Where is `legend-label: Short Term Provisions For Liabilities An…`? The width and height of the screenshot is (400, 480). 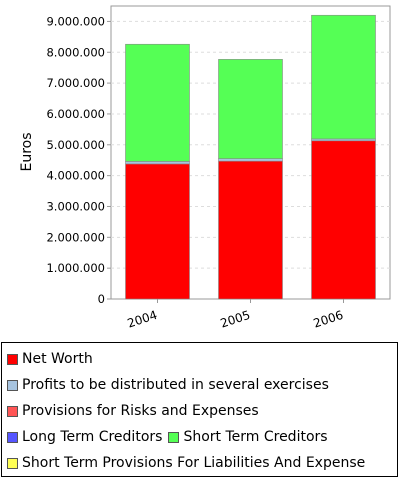 legend-label: Short Term Provisions For Liabilities An… is located at coordinates (194, 463).